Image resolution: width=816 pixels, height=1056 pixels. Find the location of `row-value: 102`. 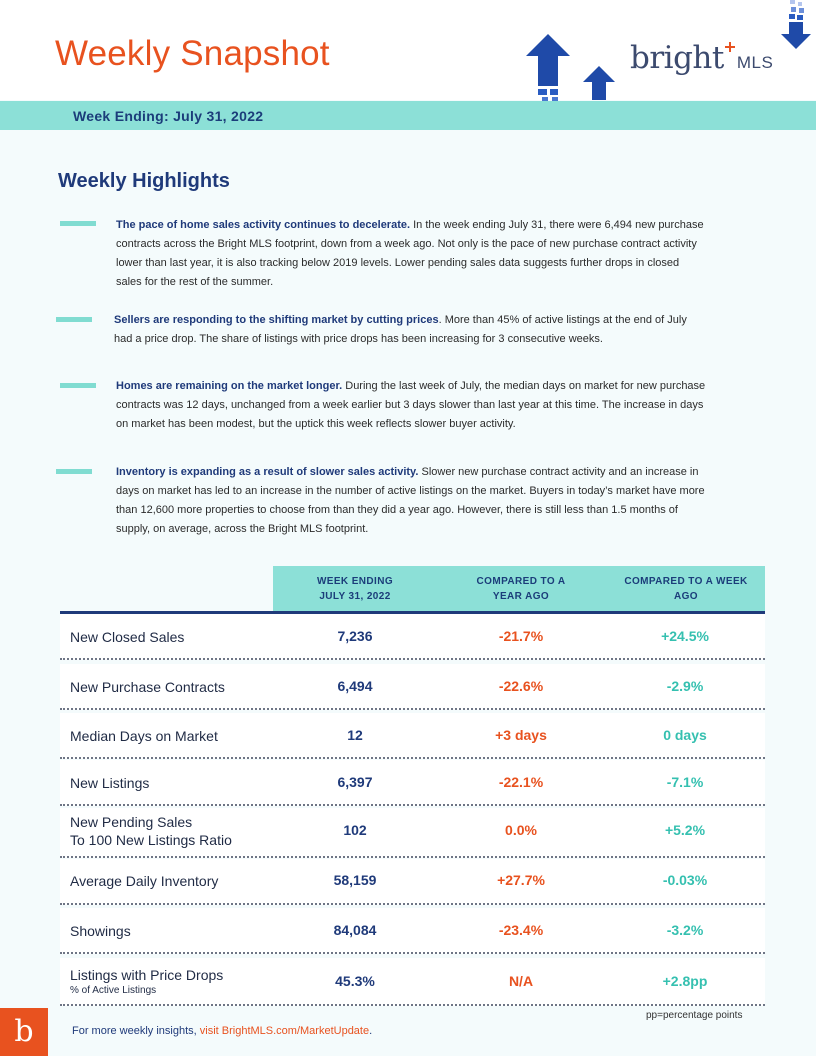

row-value: 102 is located at coordinates (355, 830).